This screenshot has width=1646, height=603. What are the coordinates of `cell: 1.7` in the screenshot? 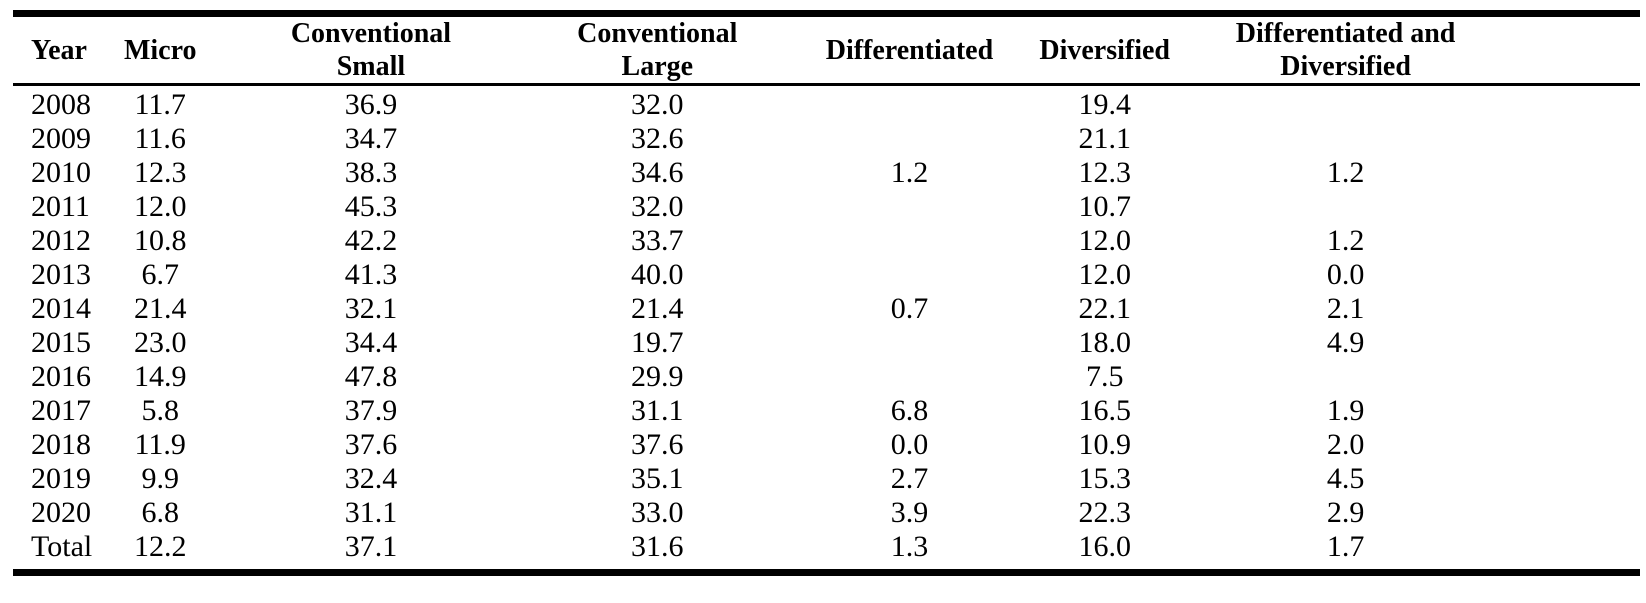 It's located at (1345, 546).